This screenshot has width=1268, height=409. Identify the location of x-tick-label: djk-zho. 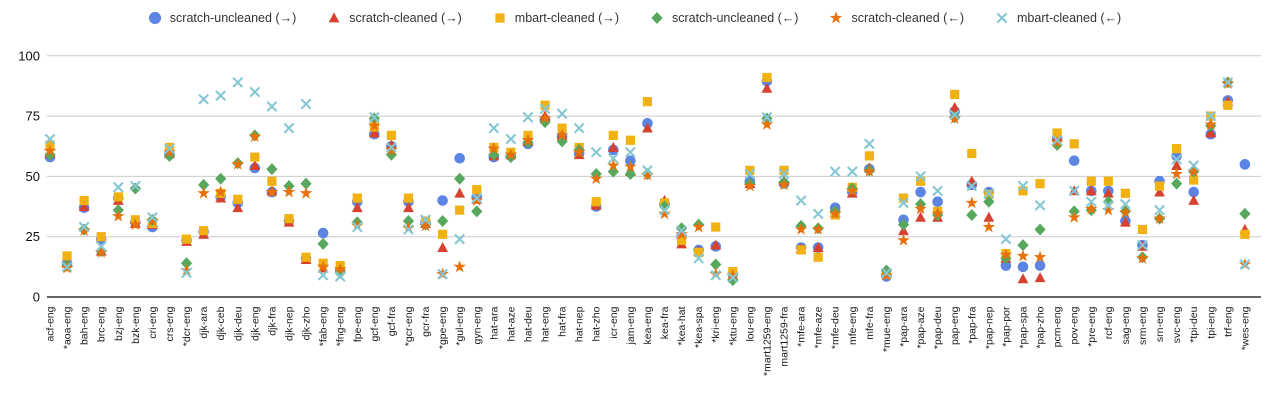
(307, 323).